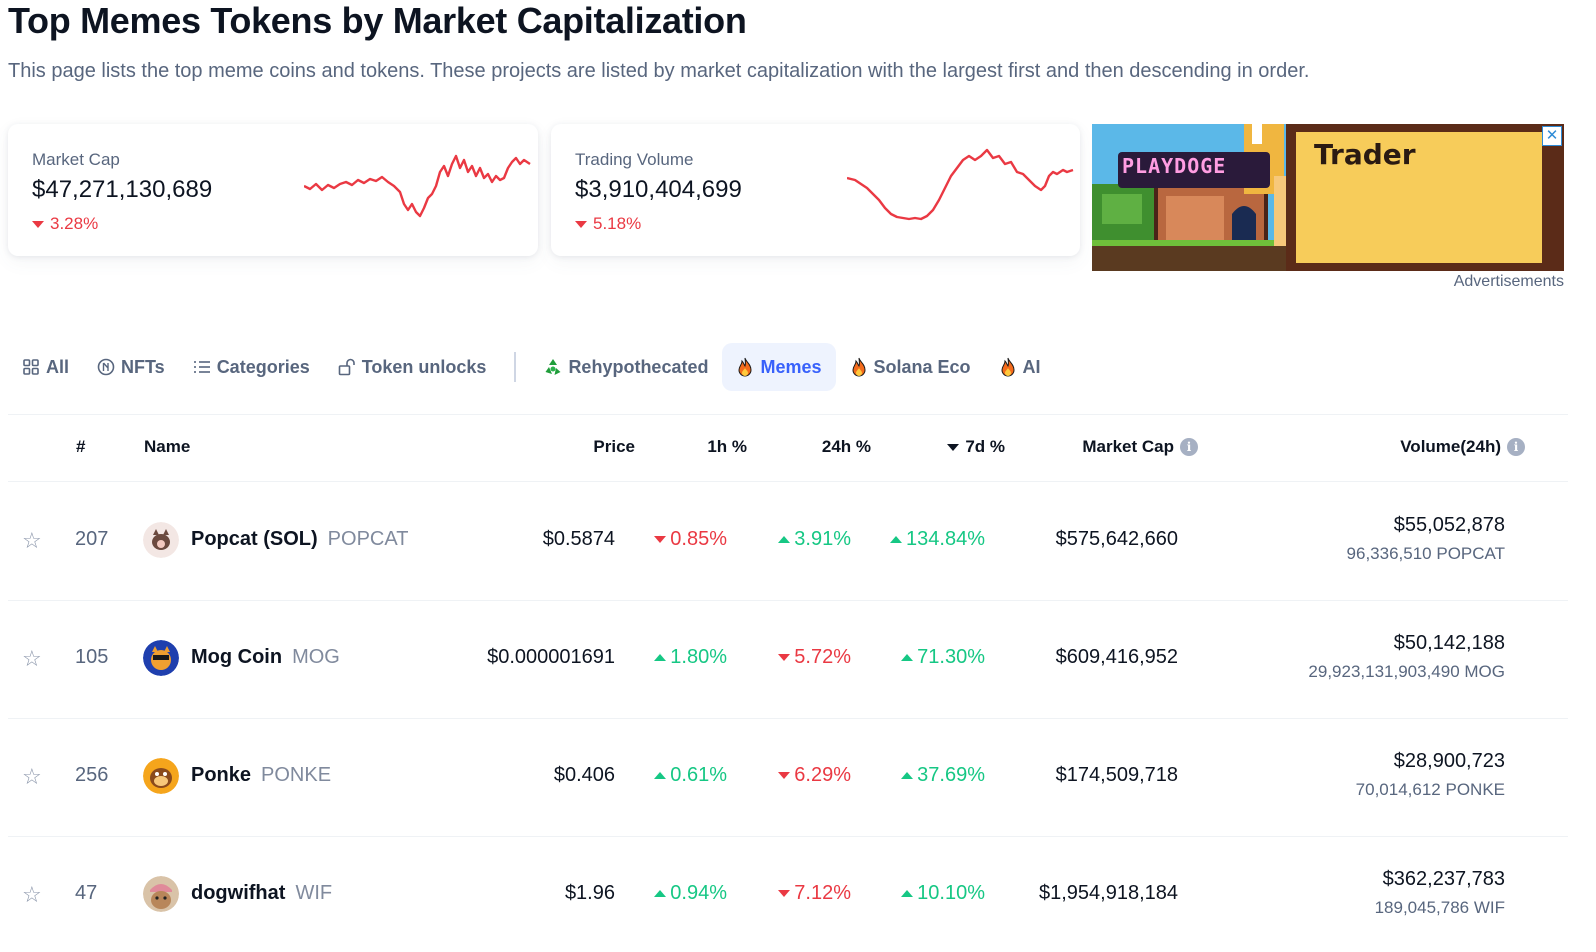  I want to click on tab-rehypothecated-label: Rehypothecated, so click(638, 366).